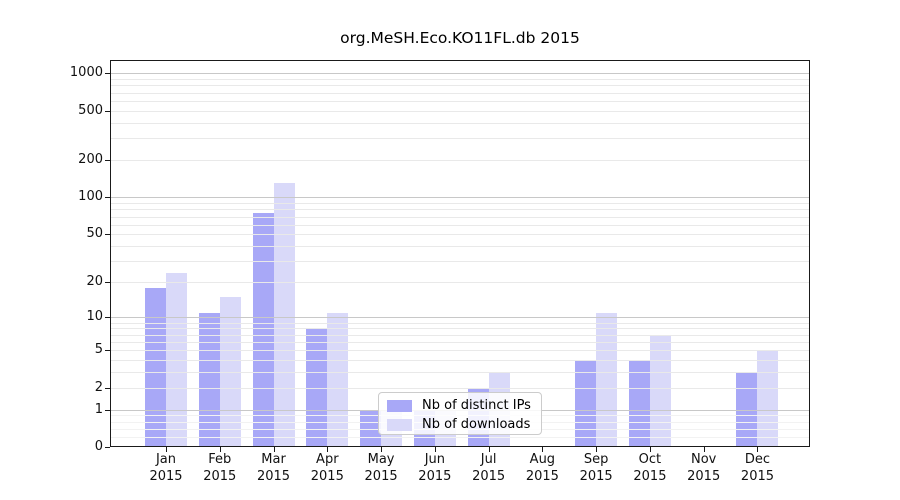 This screenshot has width=900, height=500. Describe the element at coordinates (98, 387) in the screenshot. I see `y-tick-label: 2` at that location.